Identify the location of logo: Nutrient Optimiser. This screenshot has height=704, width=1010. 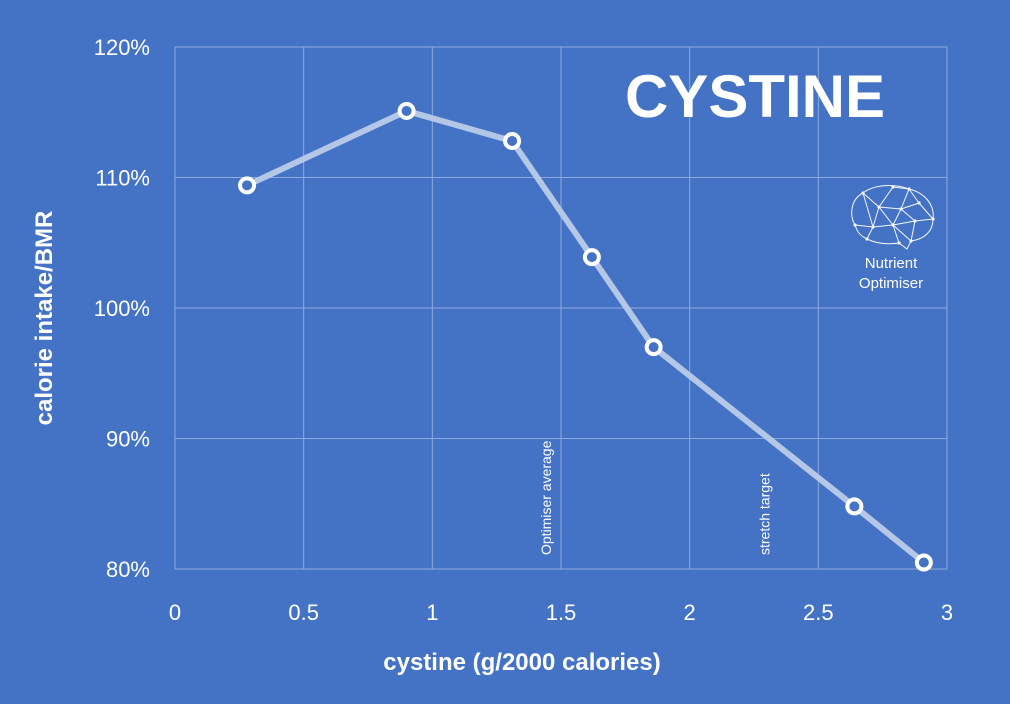
(893, 238).